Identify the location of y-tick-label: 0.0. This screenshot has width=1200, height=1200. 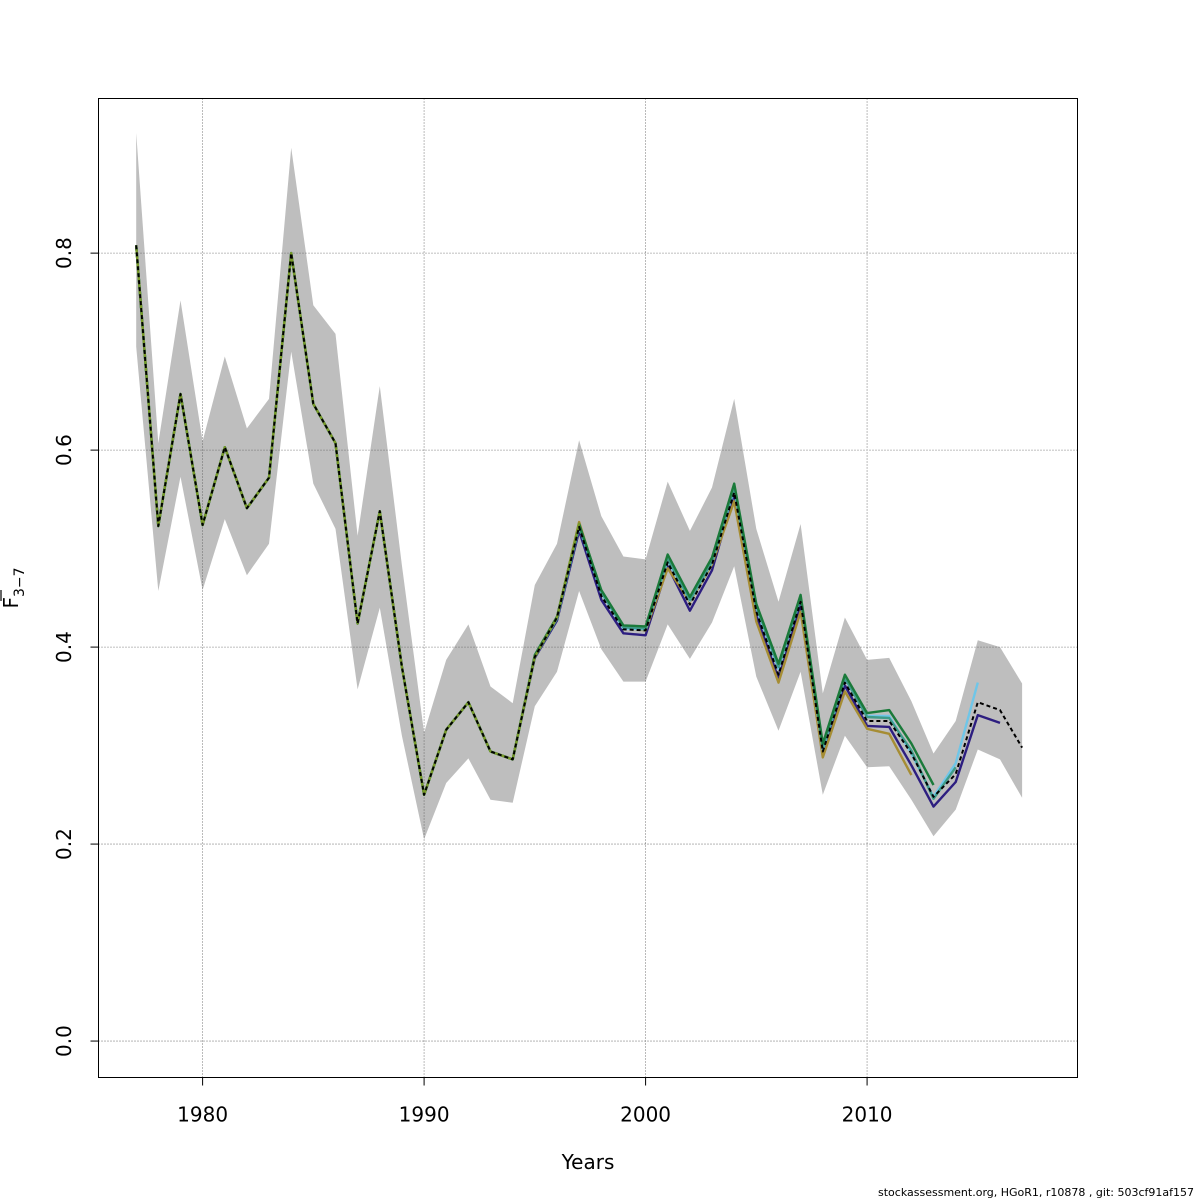
(64, 1041).